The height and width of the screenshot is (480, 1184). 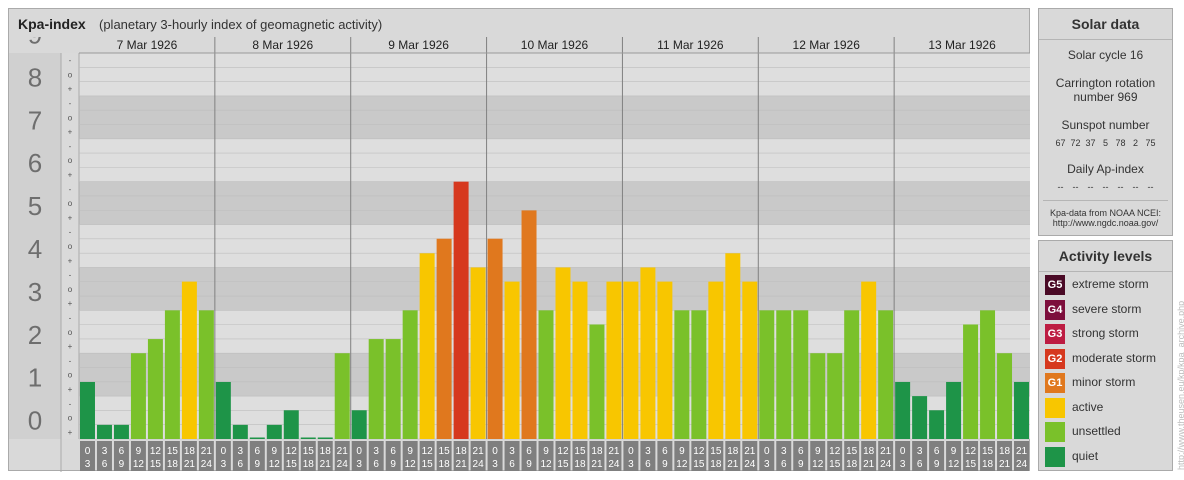 What do you see at coordinates (1105, 187) in the screenshot?
I see `ap-index-values: -- -- -- -- -- -- --` at bounding box center [1105, 187].